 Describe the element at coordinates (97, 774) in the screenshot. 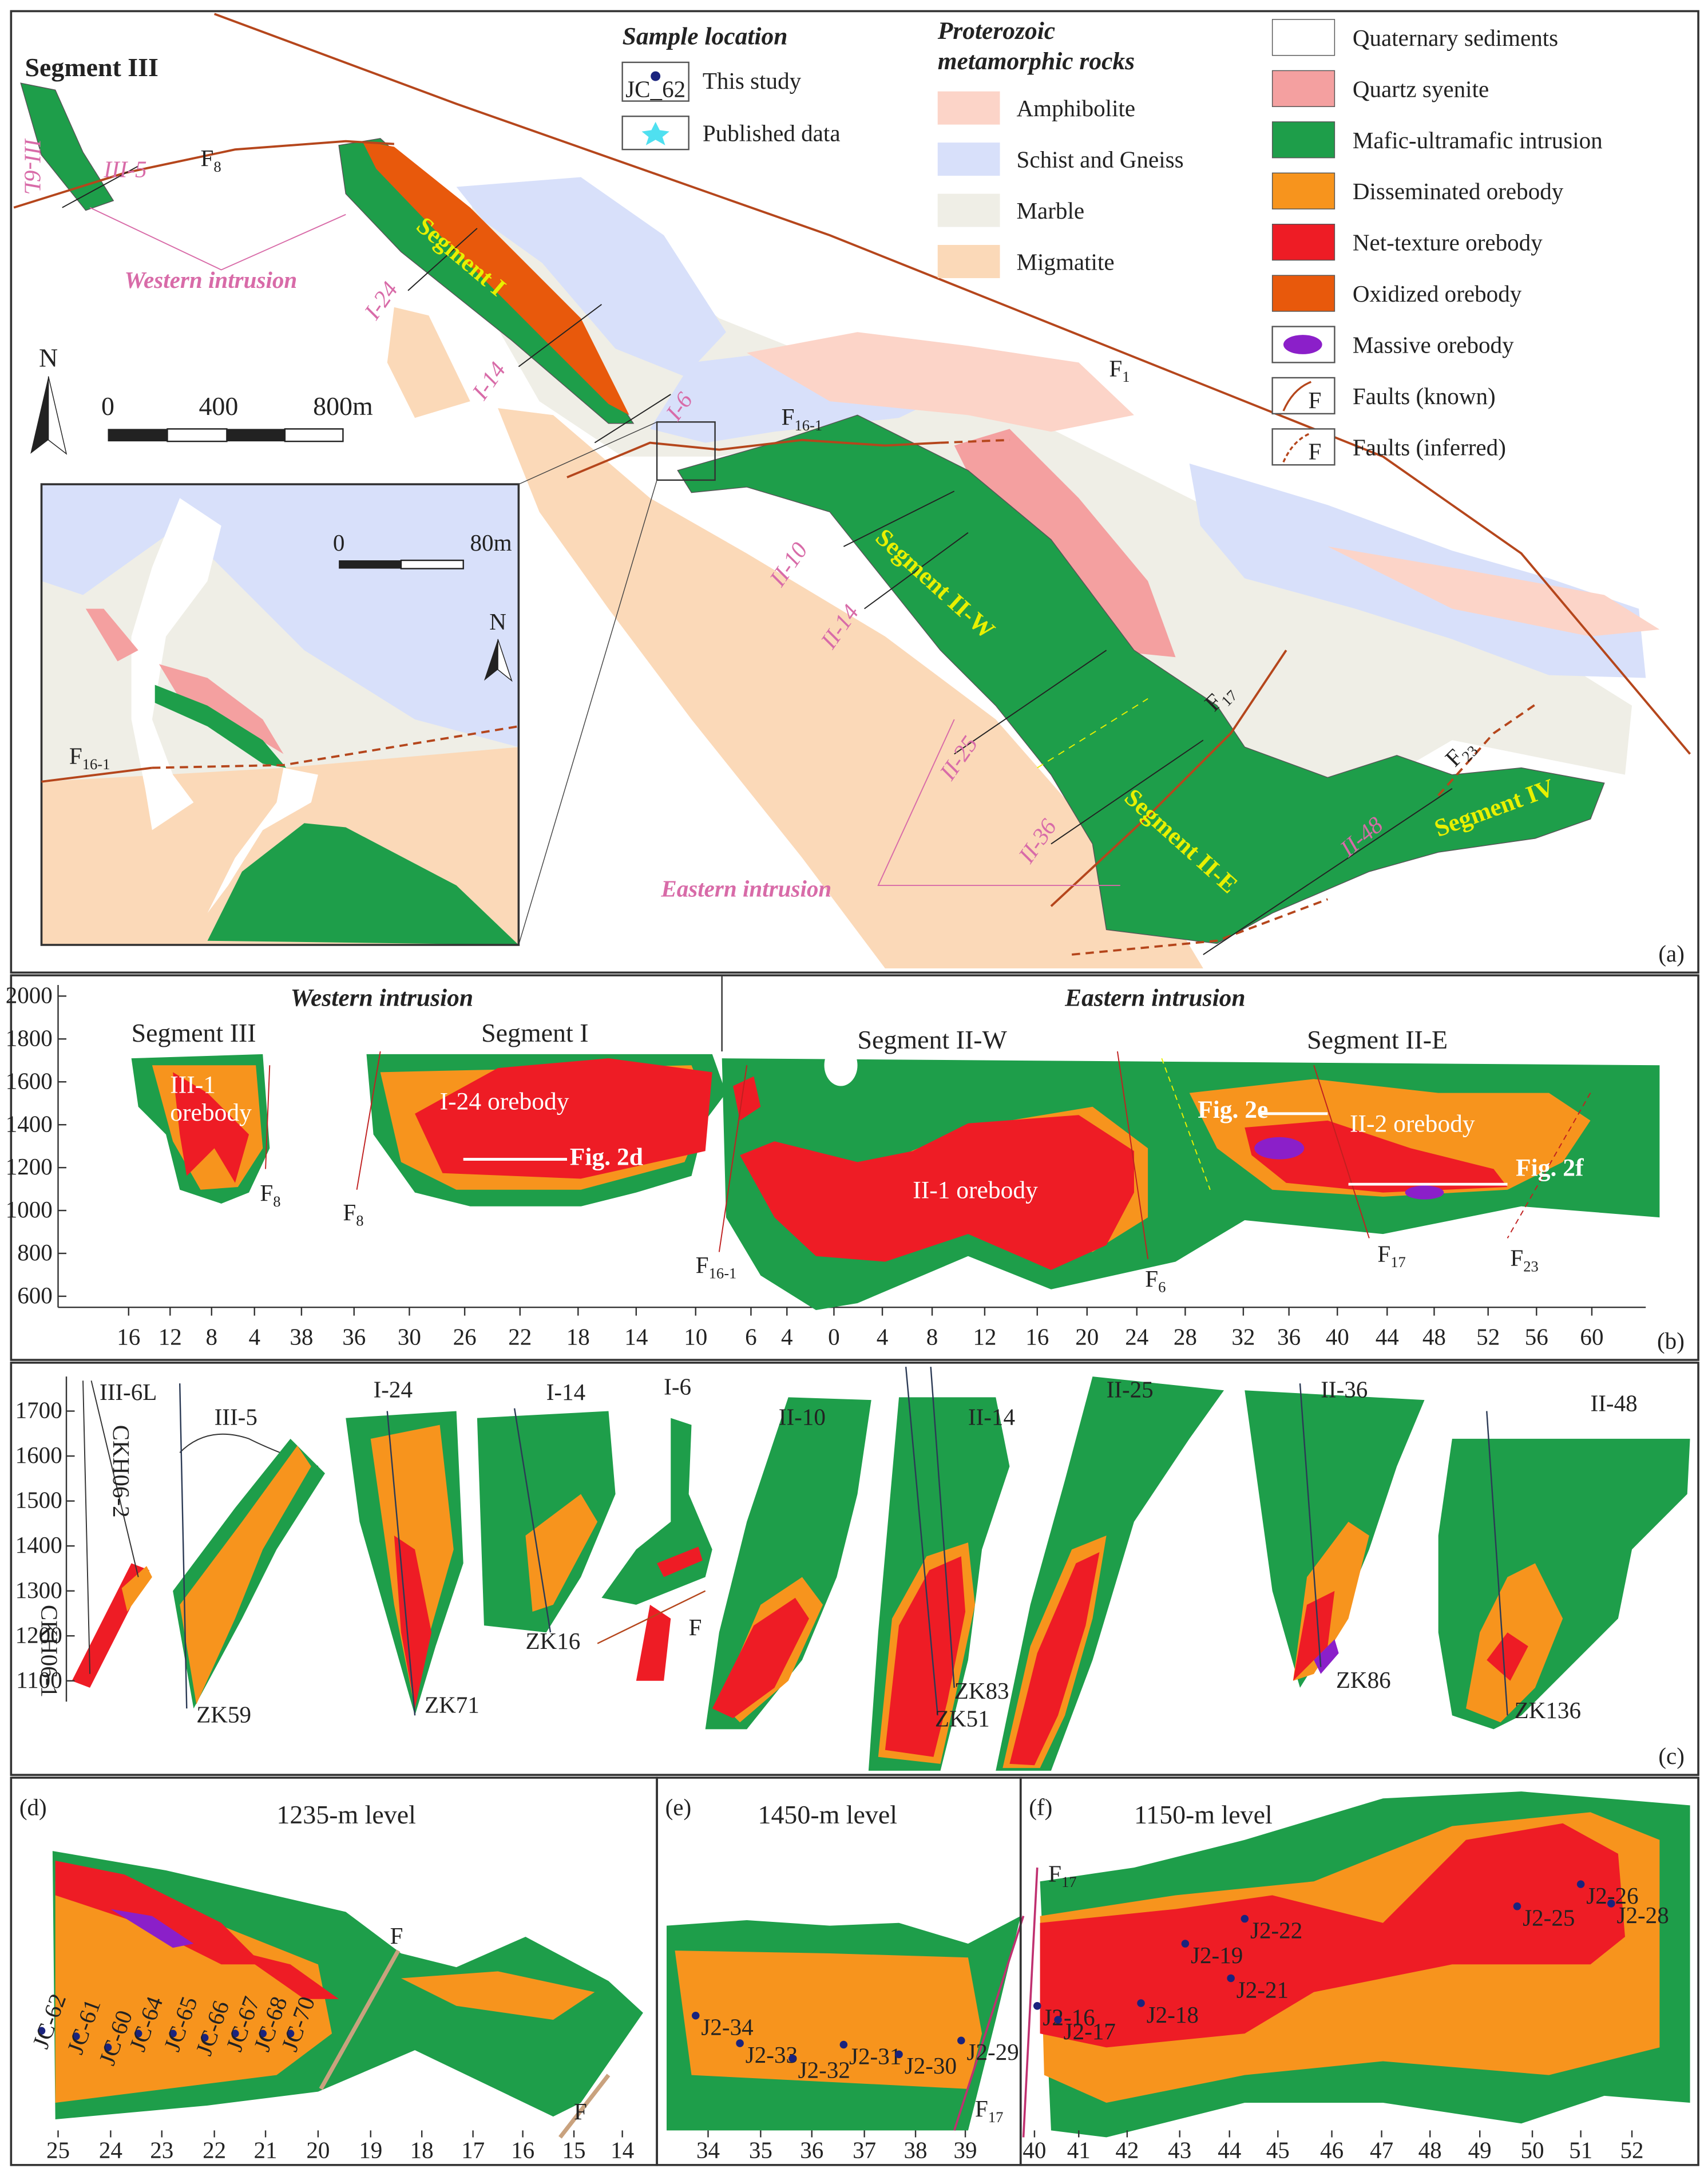

I see `inset-fault` at that location.